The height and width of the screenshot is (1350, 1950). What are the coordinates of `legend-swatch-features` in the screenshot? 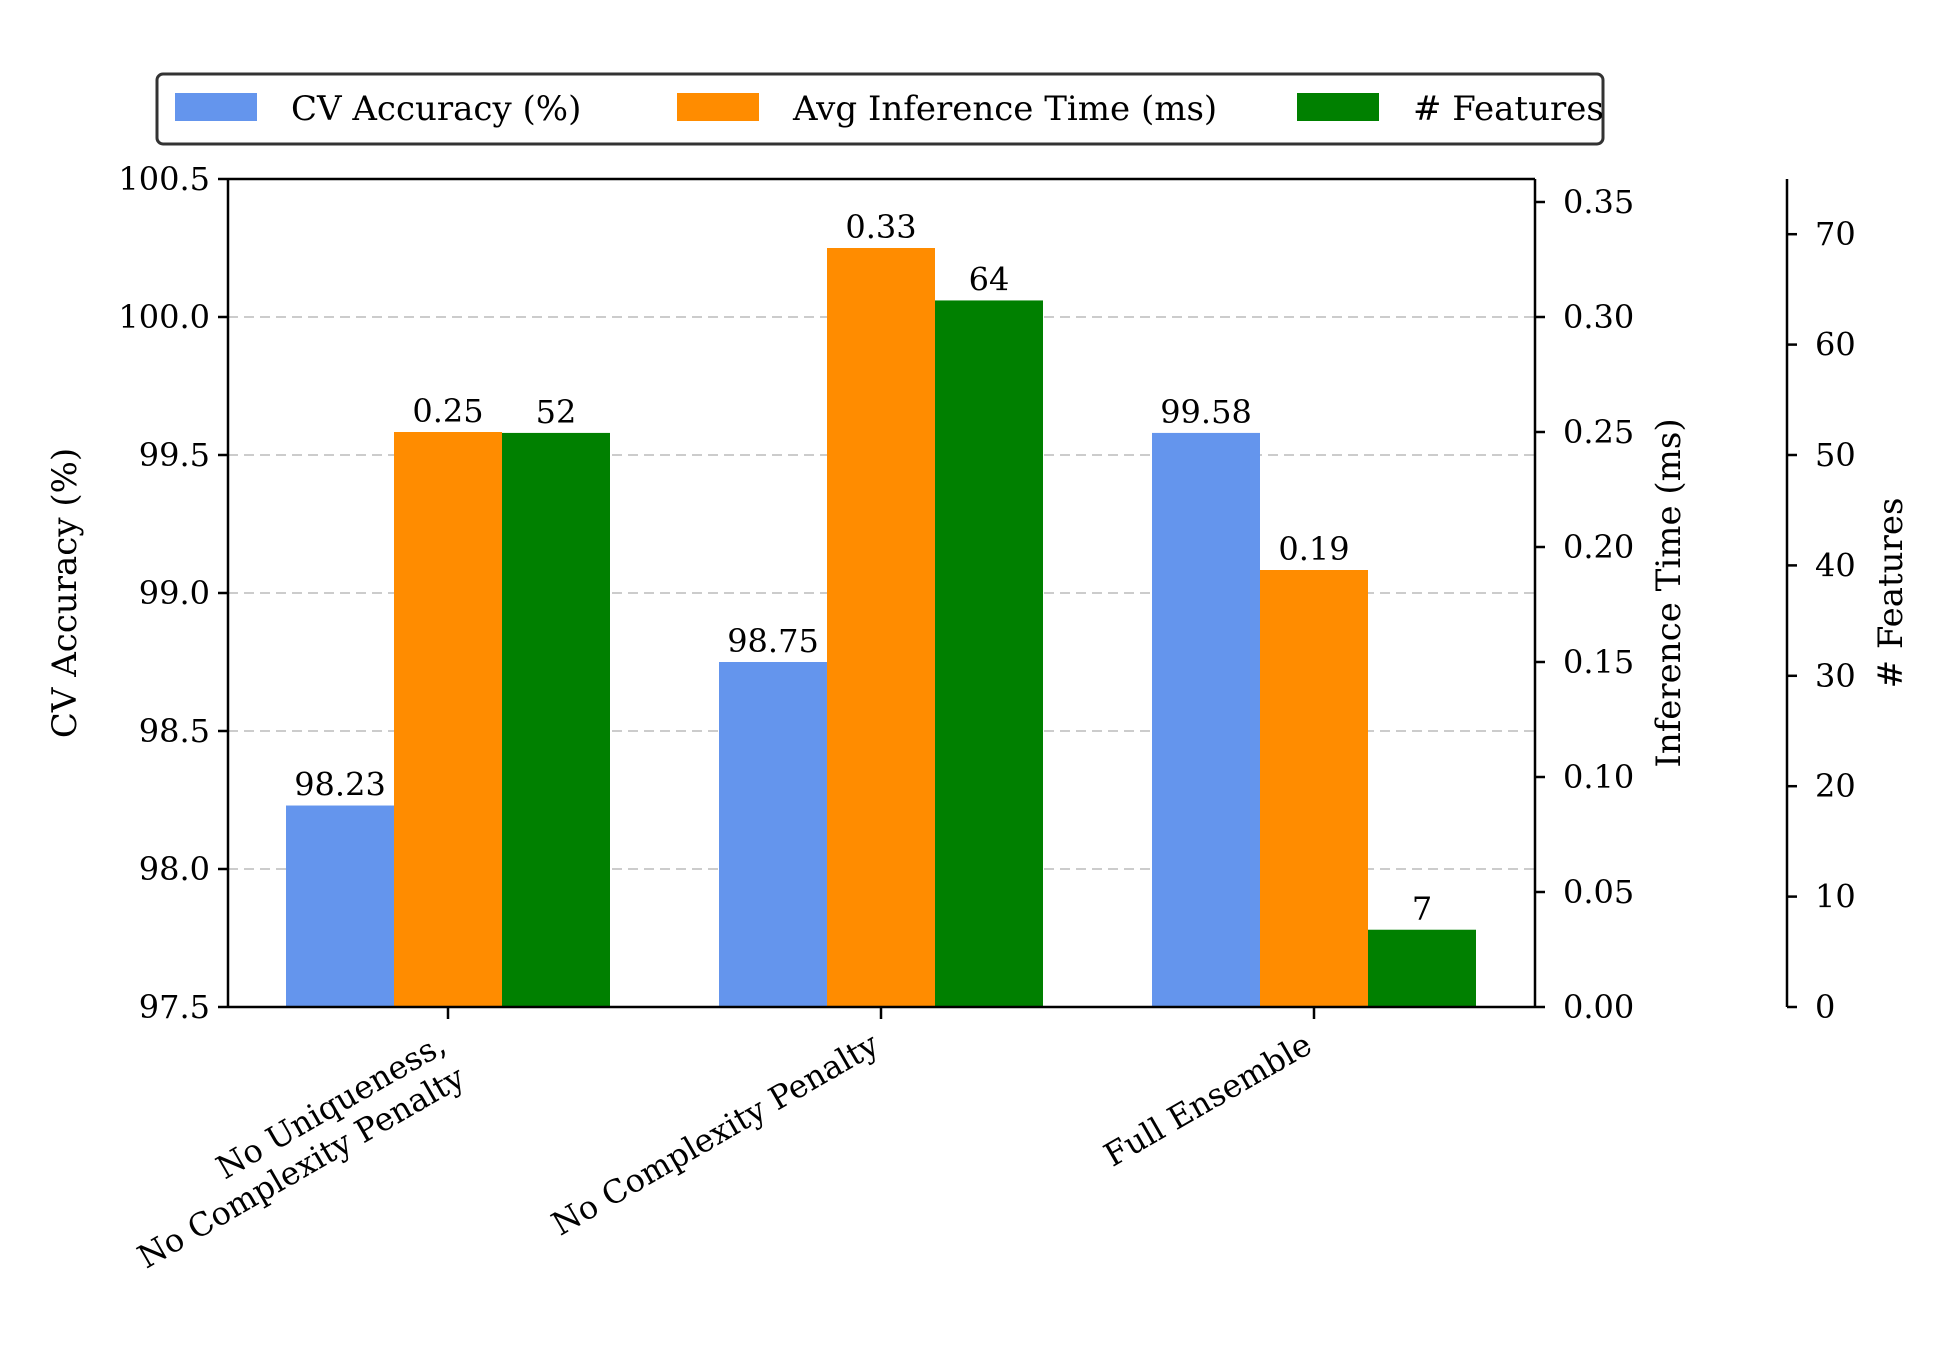 It's located at (1338, 107).